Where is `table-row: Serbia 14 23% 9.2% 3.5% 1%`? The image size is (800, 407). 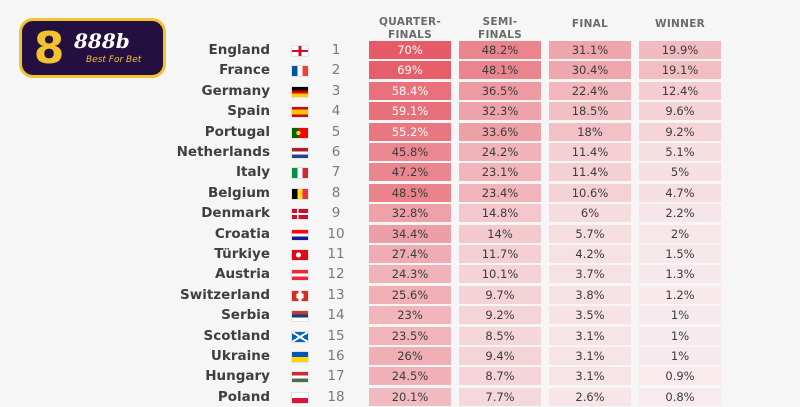
table-row: Serbia 14 23% 9.2% 3.5% 1% is located at coordinates (400, 315).